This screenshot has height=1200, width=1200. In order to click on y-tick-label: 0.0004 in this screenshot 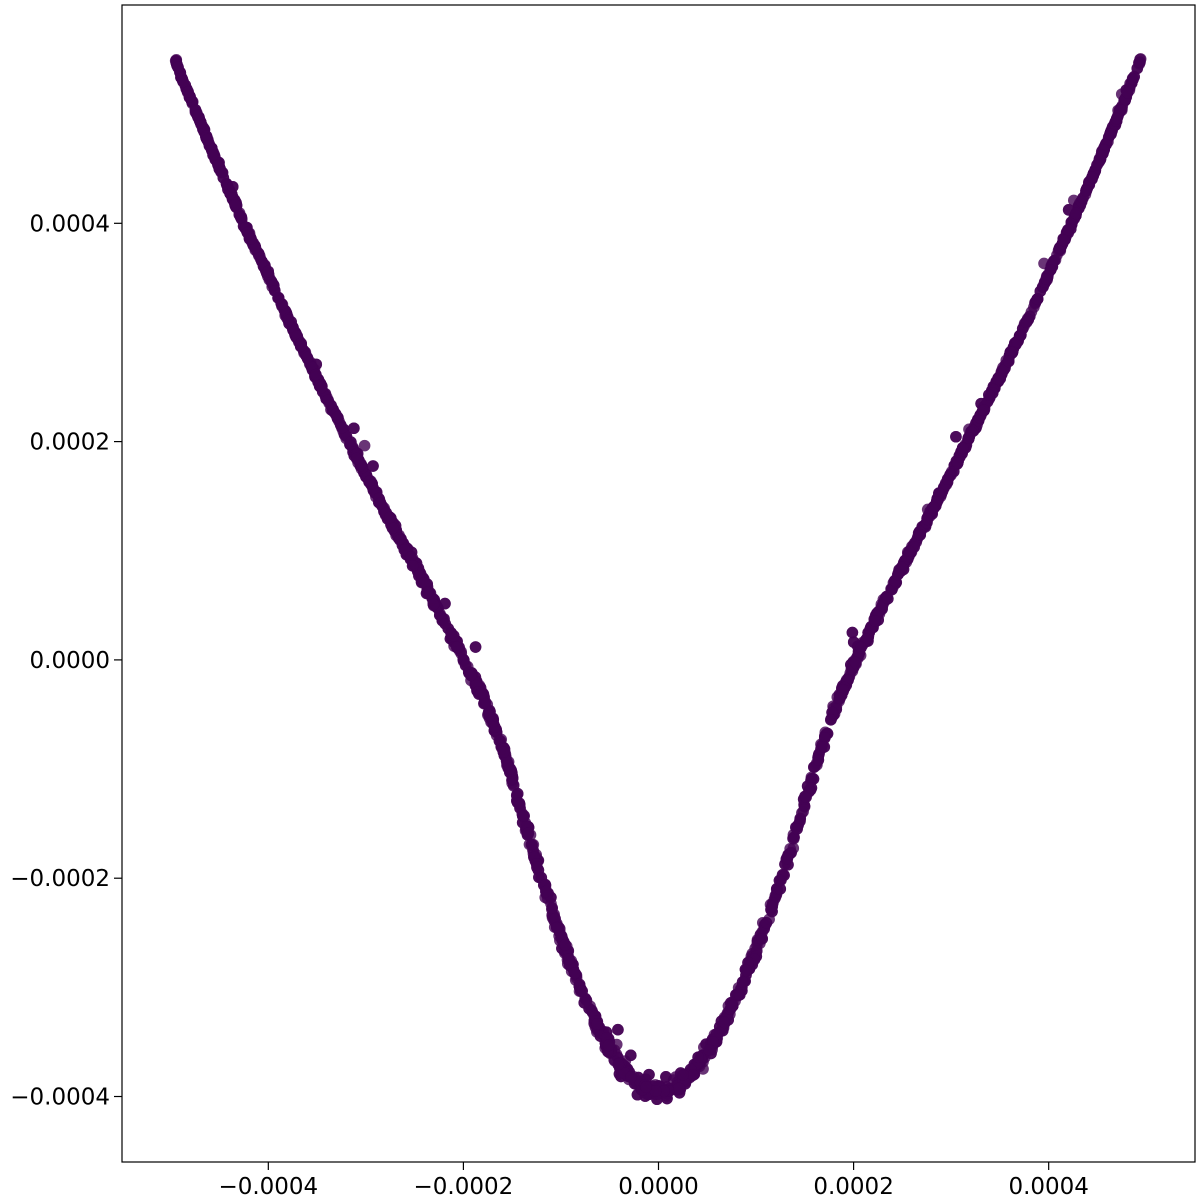, I will do `click(70, 224)`.